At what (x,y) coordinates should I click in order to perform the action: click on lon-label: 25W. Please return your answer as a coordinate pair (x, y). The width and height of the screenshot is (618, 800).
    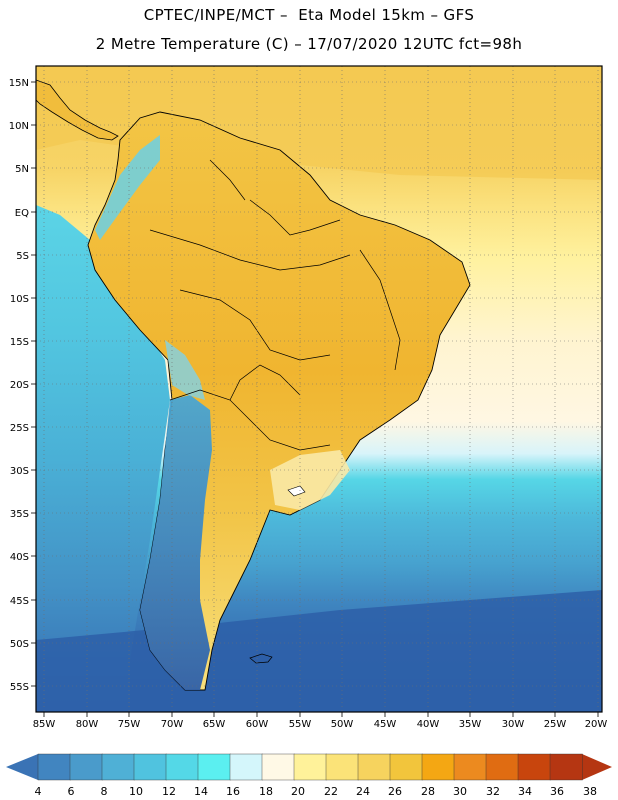
    Looking at the image, I should click on (555, 724).